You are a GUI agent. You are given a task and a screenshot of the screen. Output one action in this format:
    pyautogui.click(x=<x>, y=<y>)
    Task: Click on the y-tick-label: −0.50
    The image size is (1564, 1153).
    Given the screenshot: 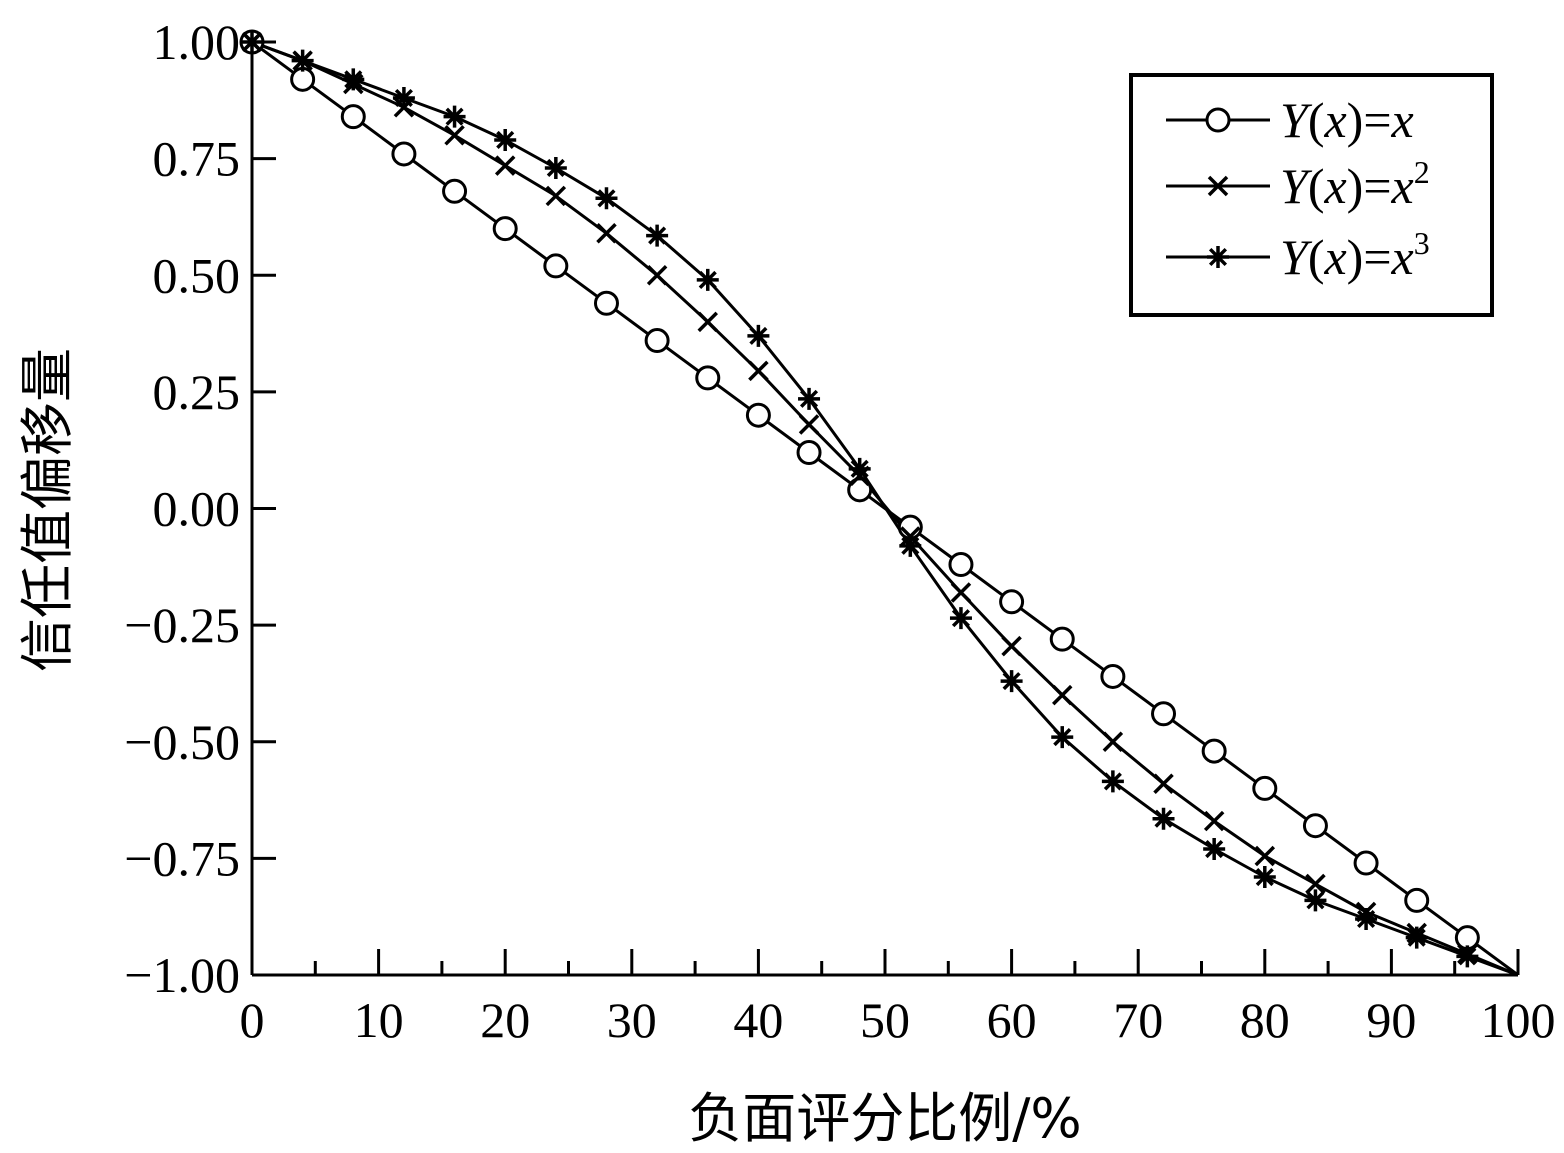 What is the action you would take?
    pyautogui.click(x=182, y=742)
    